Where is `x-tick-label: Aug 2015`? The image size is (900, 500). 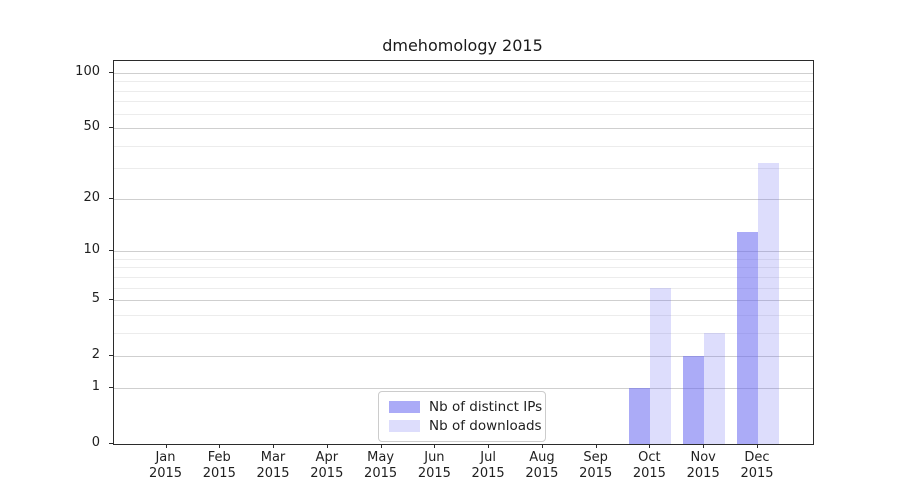
x-tick-label: Aug 2015 is located at coordinates (542, 465).